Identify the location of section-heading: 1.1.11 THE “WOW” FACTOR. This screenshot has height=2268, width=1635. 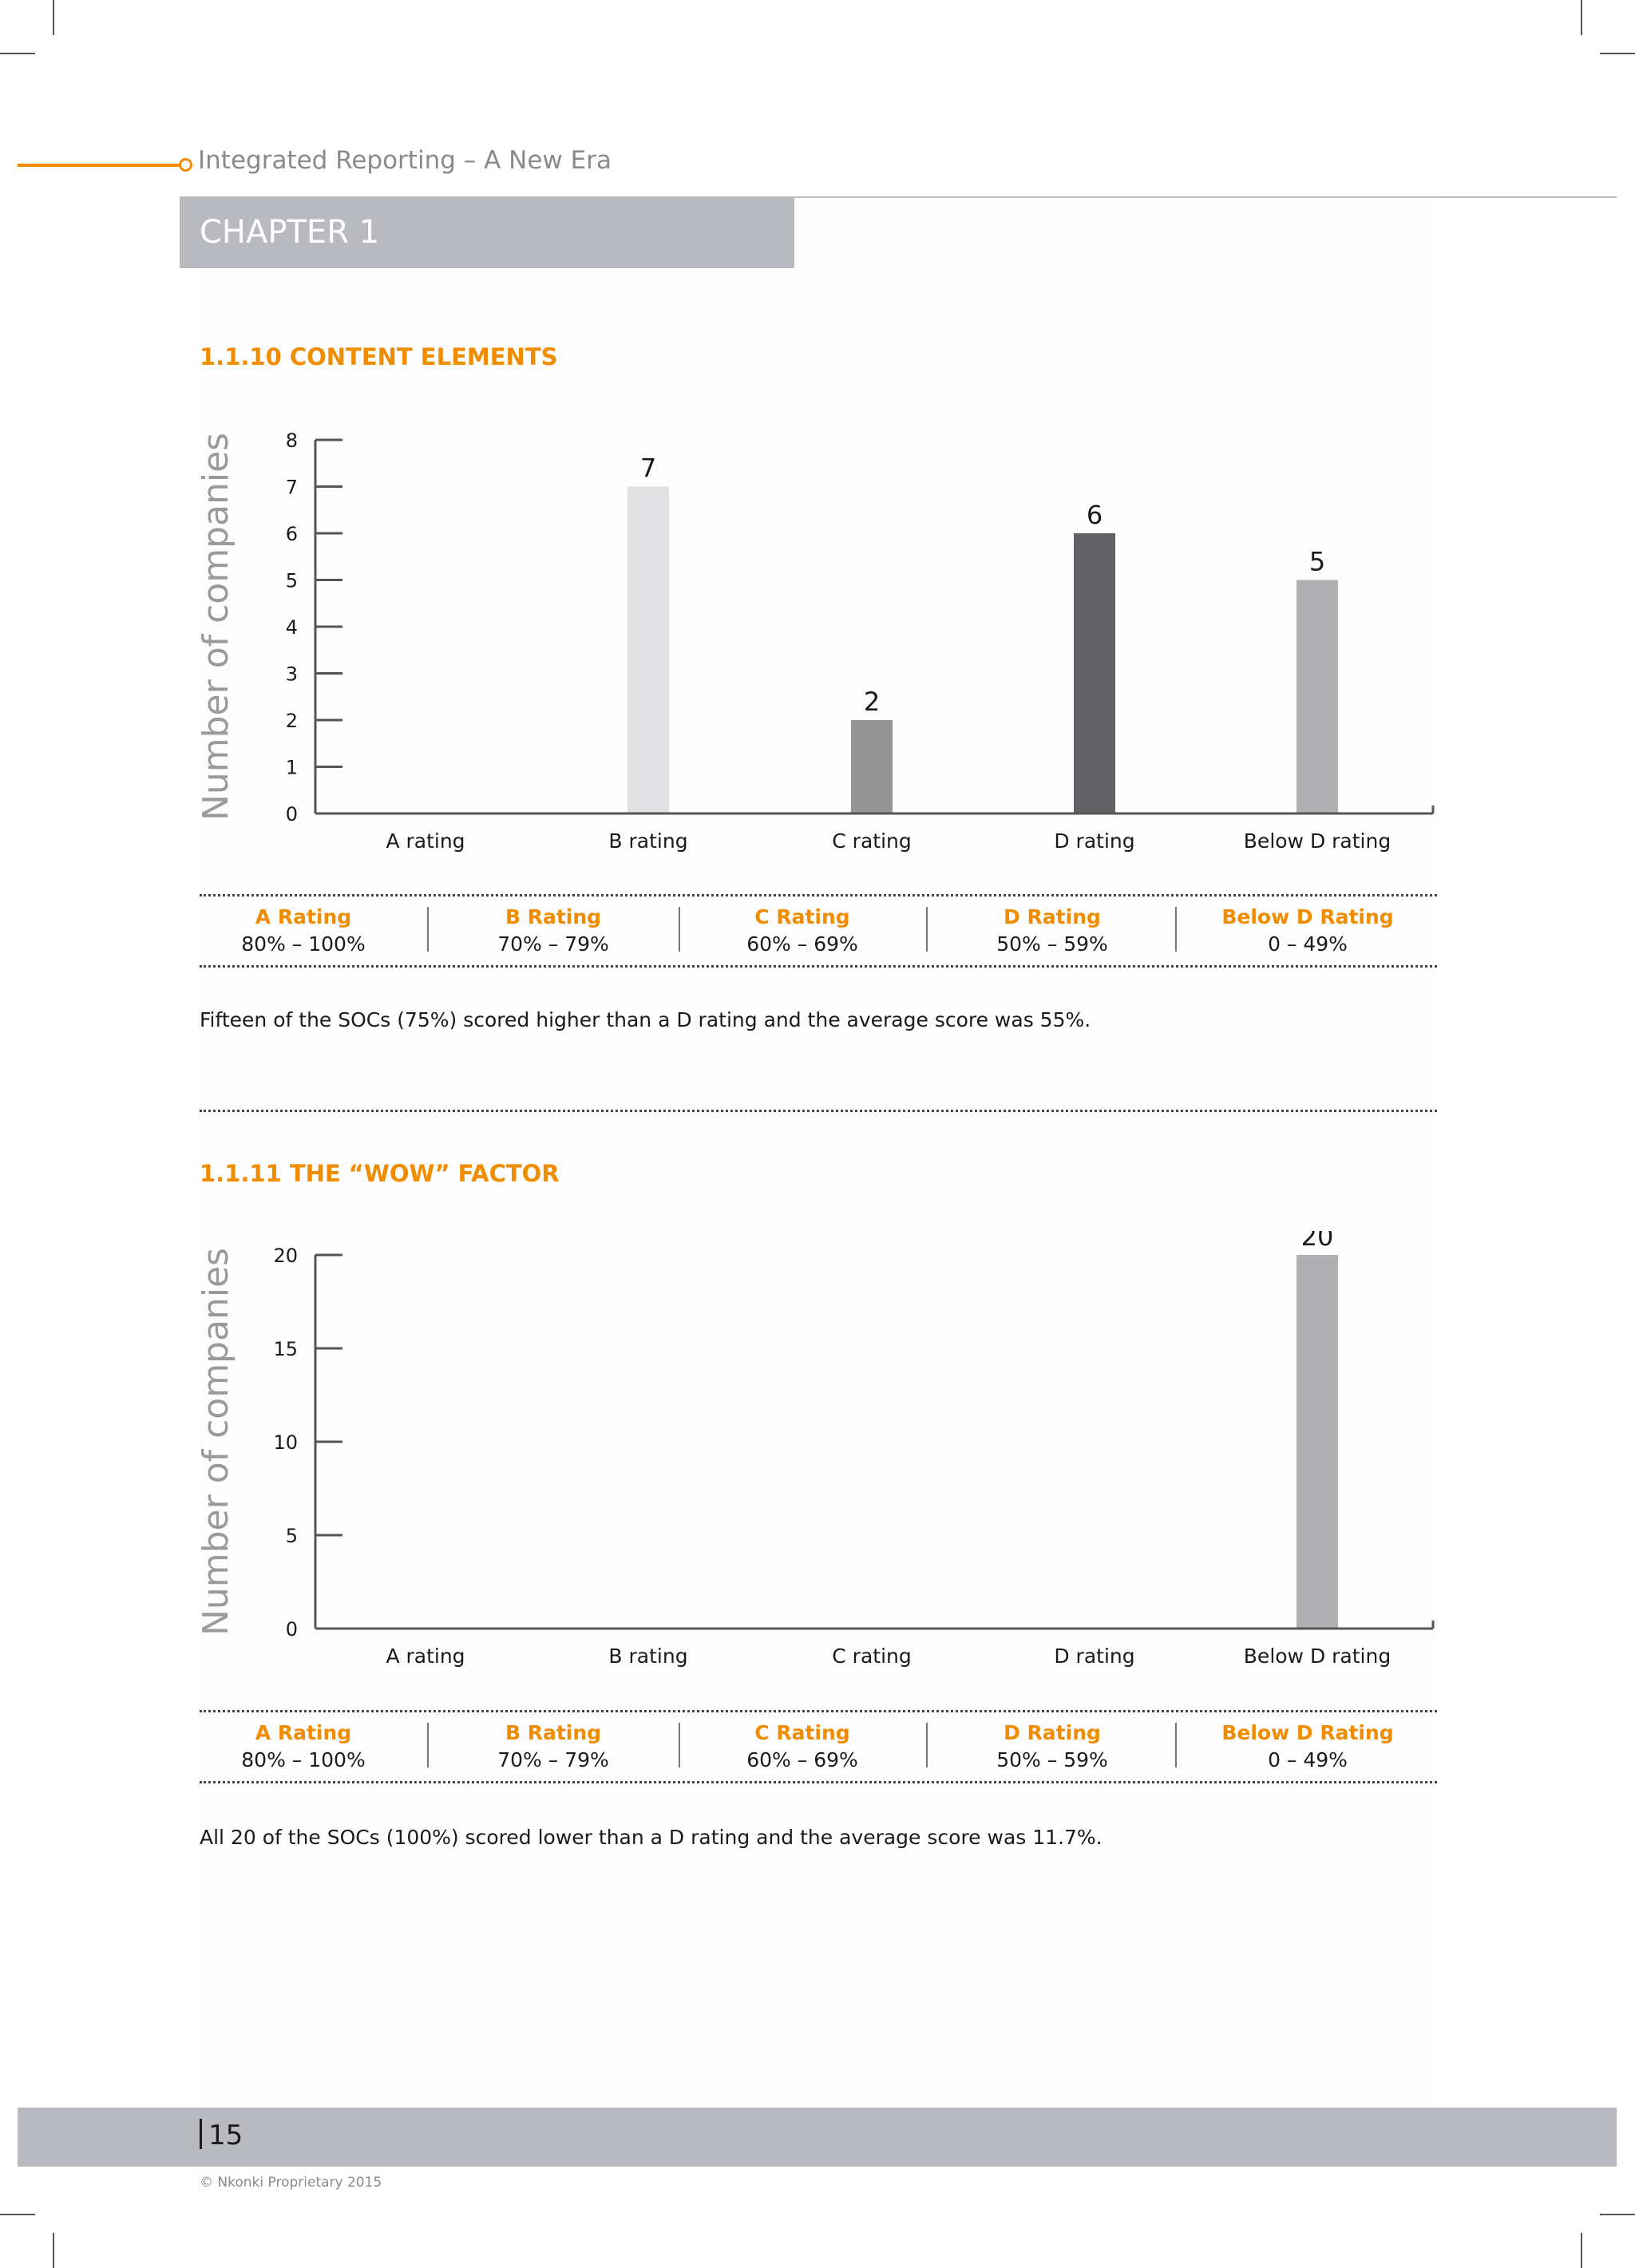
(380, 1173).